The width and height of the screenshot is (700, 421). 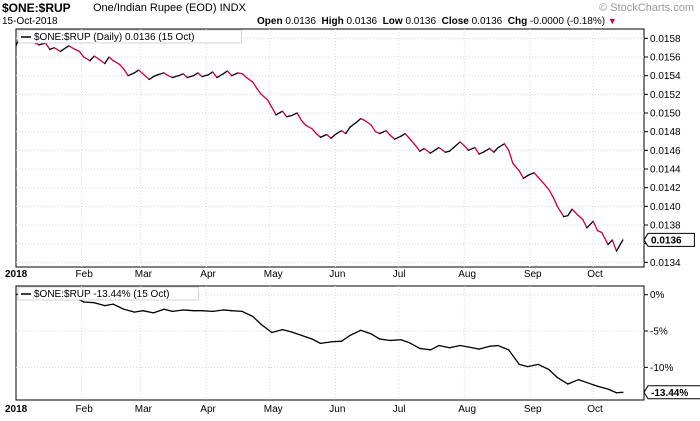 What do you see at coordinates (114, 37) in the screenshot?
I see `price-legend-text: $ONE:$RUP (Daily) 0.0136 (15 Oct)` at bounding box center [114, 37].